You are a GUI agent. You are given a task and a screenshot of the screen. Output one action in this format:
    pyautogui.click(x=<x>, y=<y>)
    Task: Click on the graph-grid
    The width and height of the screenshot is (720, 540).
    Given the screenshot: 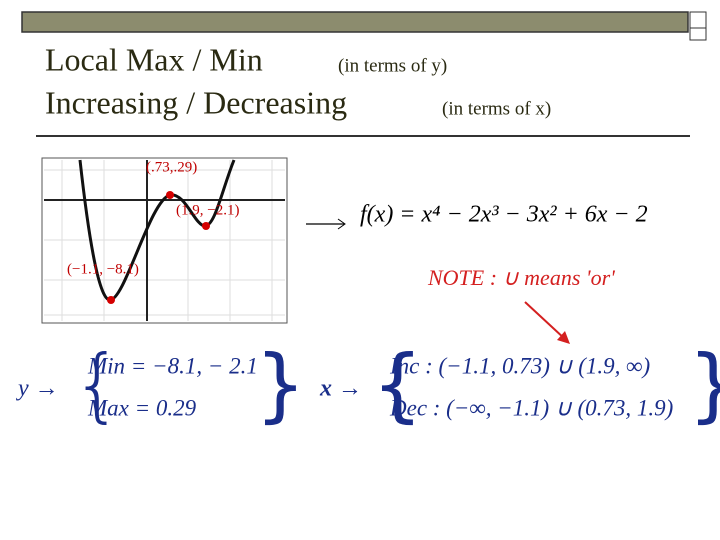 What is the action you would take?
    pyautogui.click(x=164, y=240)
    